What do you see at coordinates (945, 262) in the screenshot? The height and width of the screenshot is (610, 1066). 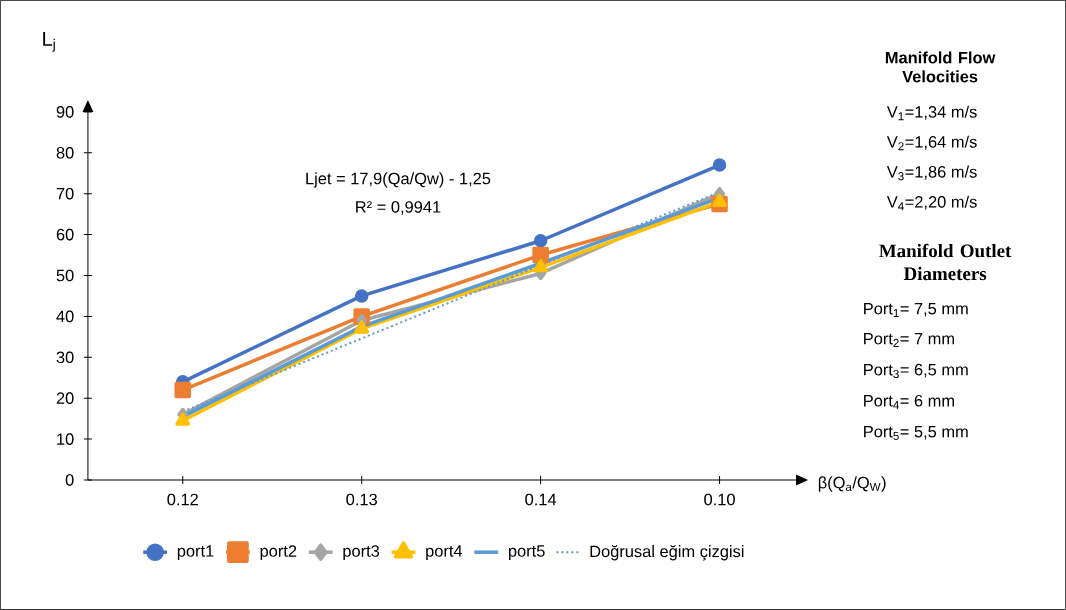 I see `text: Manifold Outlet Diameters` at bounding box center [945, 262].